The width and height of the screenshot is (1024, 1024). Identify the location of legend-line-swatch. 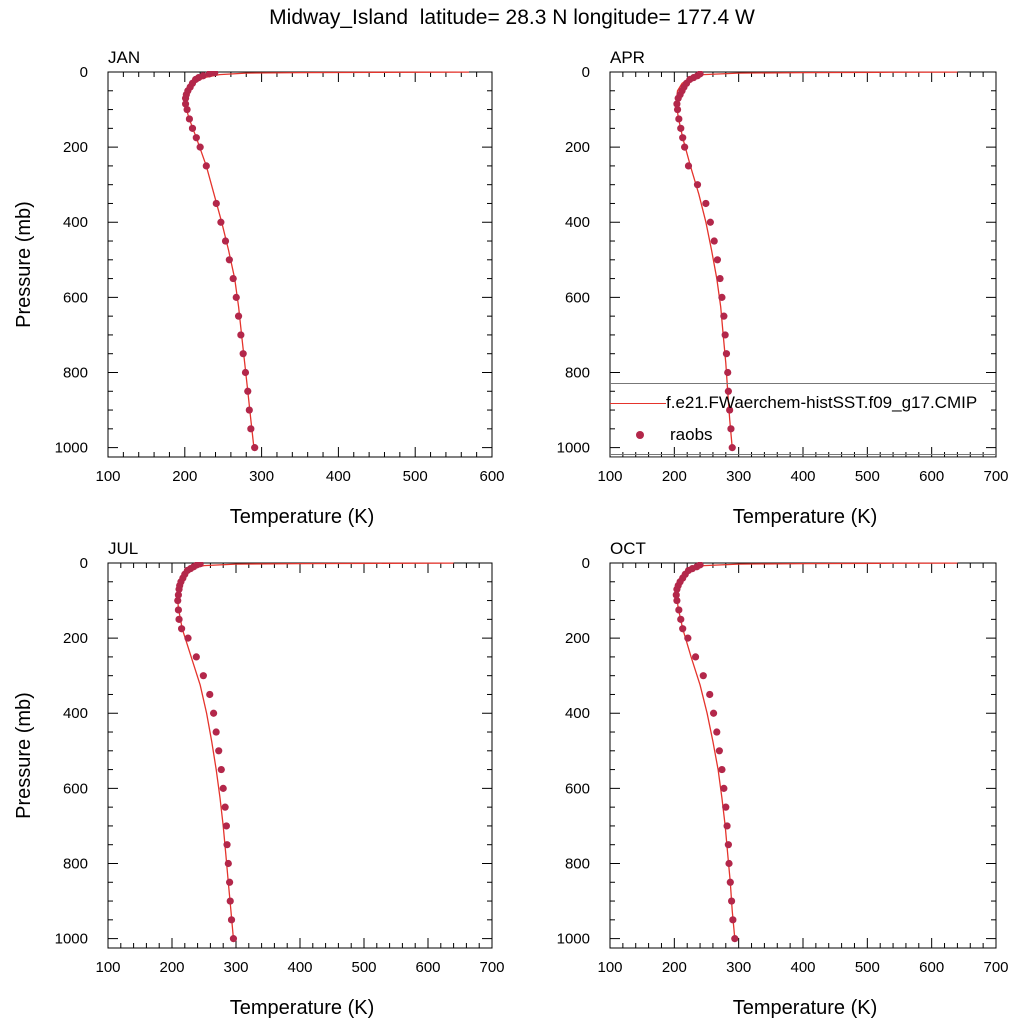
(638, 403).